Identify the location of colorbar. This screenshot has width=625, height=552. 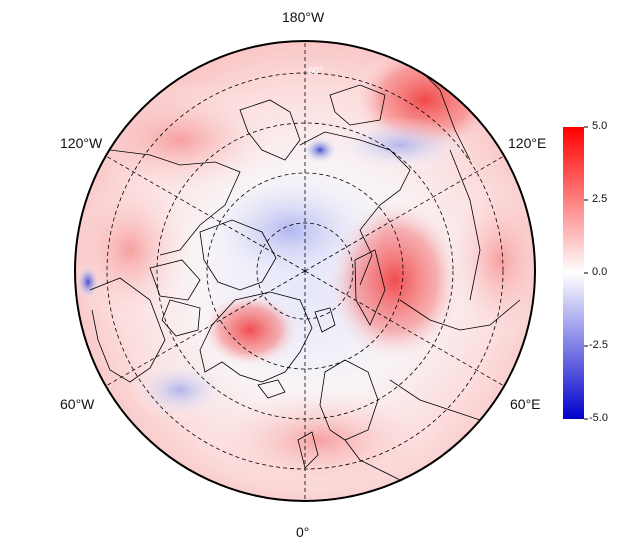
(573, 273).